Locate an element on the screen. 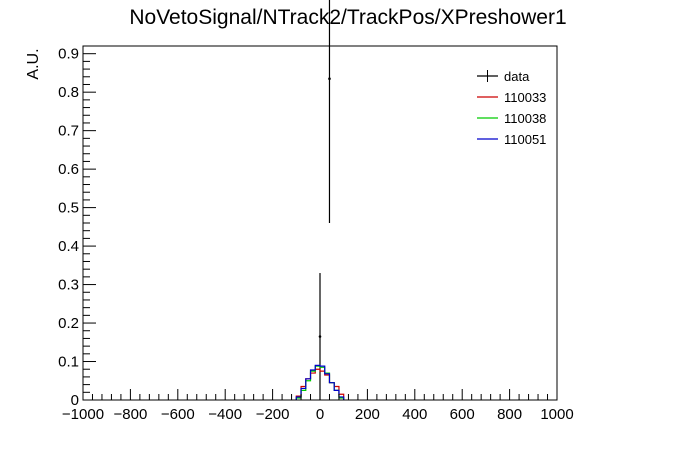  x-tick-label: −200 is located at coordinates (273, 414).